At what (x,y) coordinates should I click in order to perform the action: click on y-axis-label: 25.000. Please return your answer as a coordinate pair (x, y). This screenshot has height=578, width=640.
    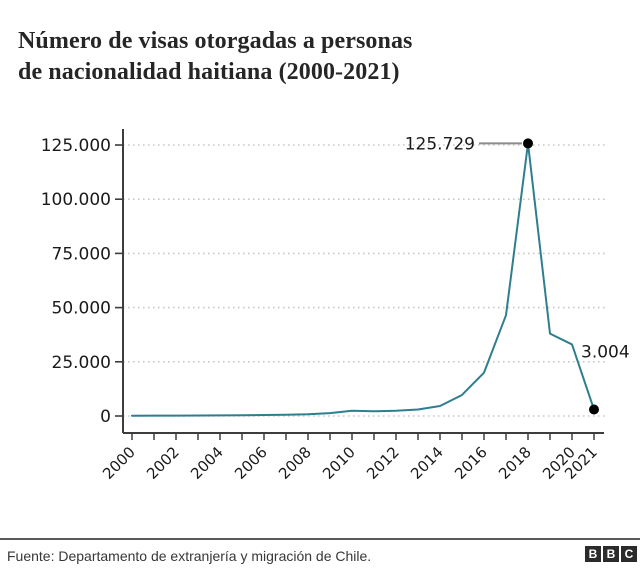
    Looking at the image, I should click on (81, 363).